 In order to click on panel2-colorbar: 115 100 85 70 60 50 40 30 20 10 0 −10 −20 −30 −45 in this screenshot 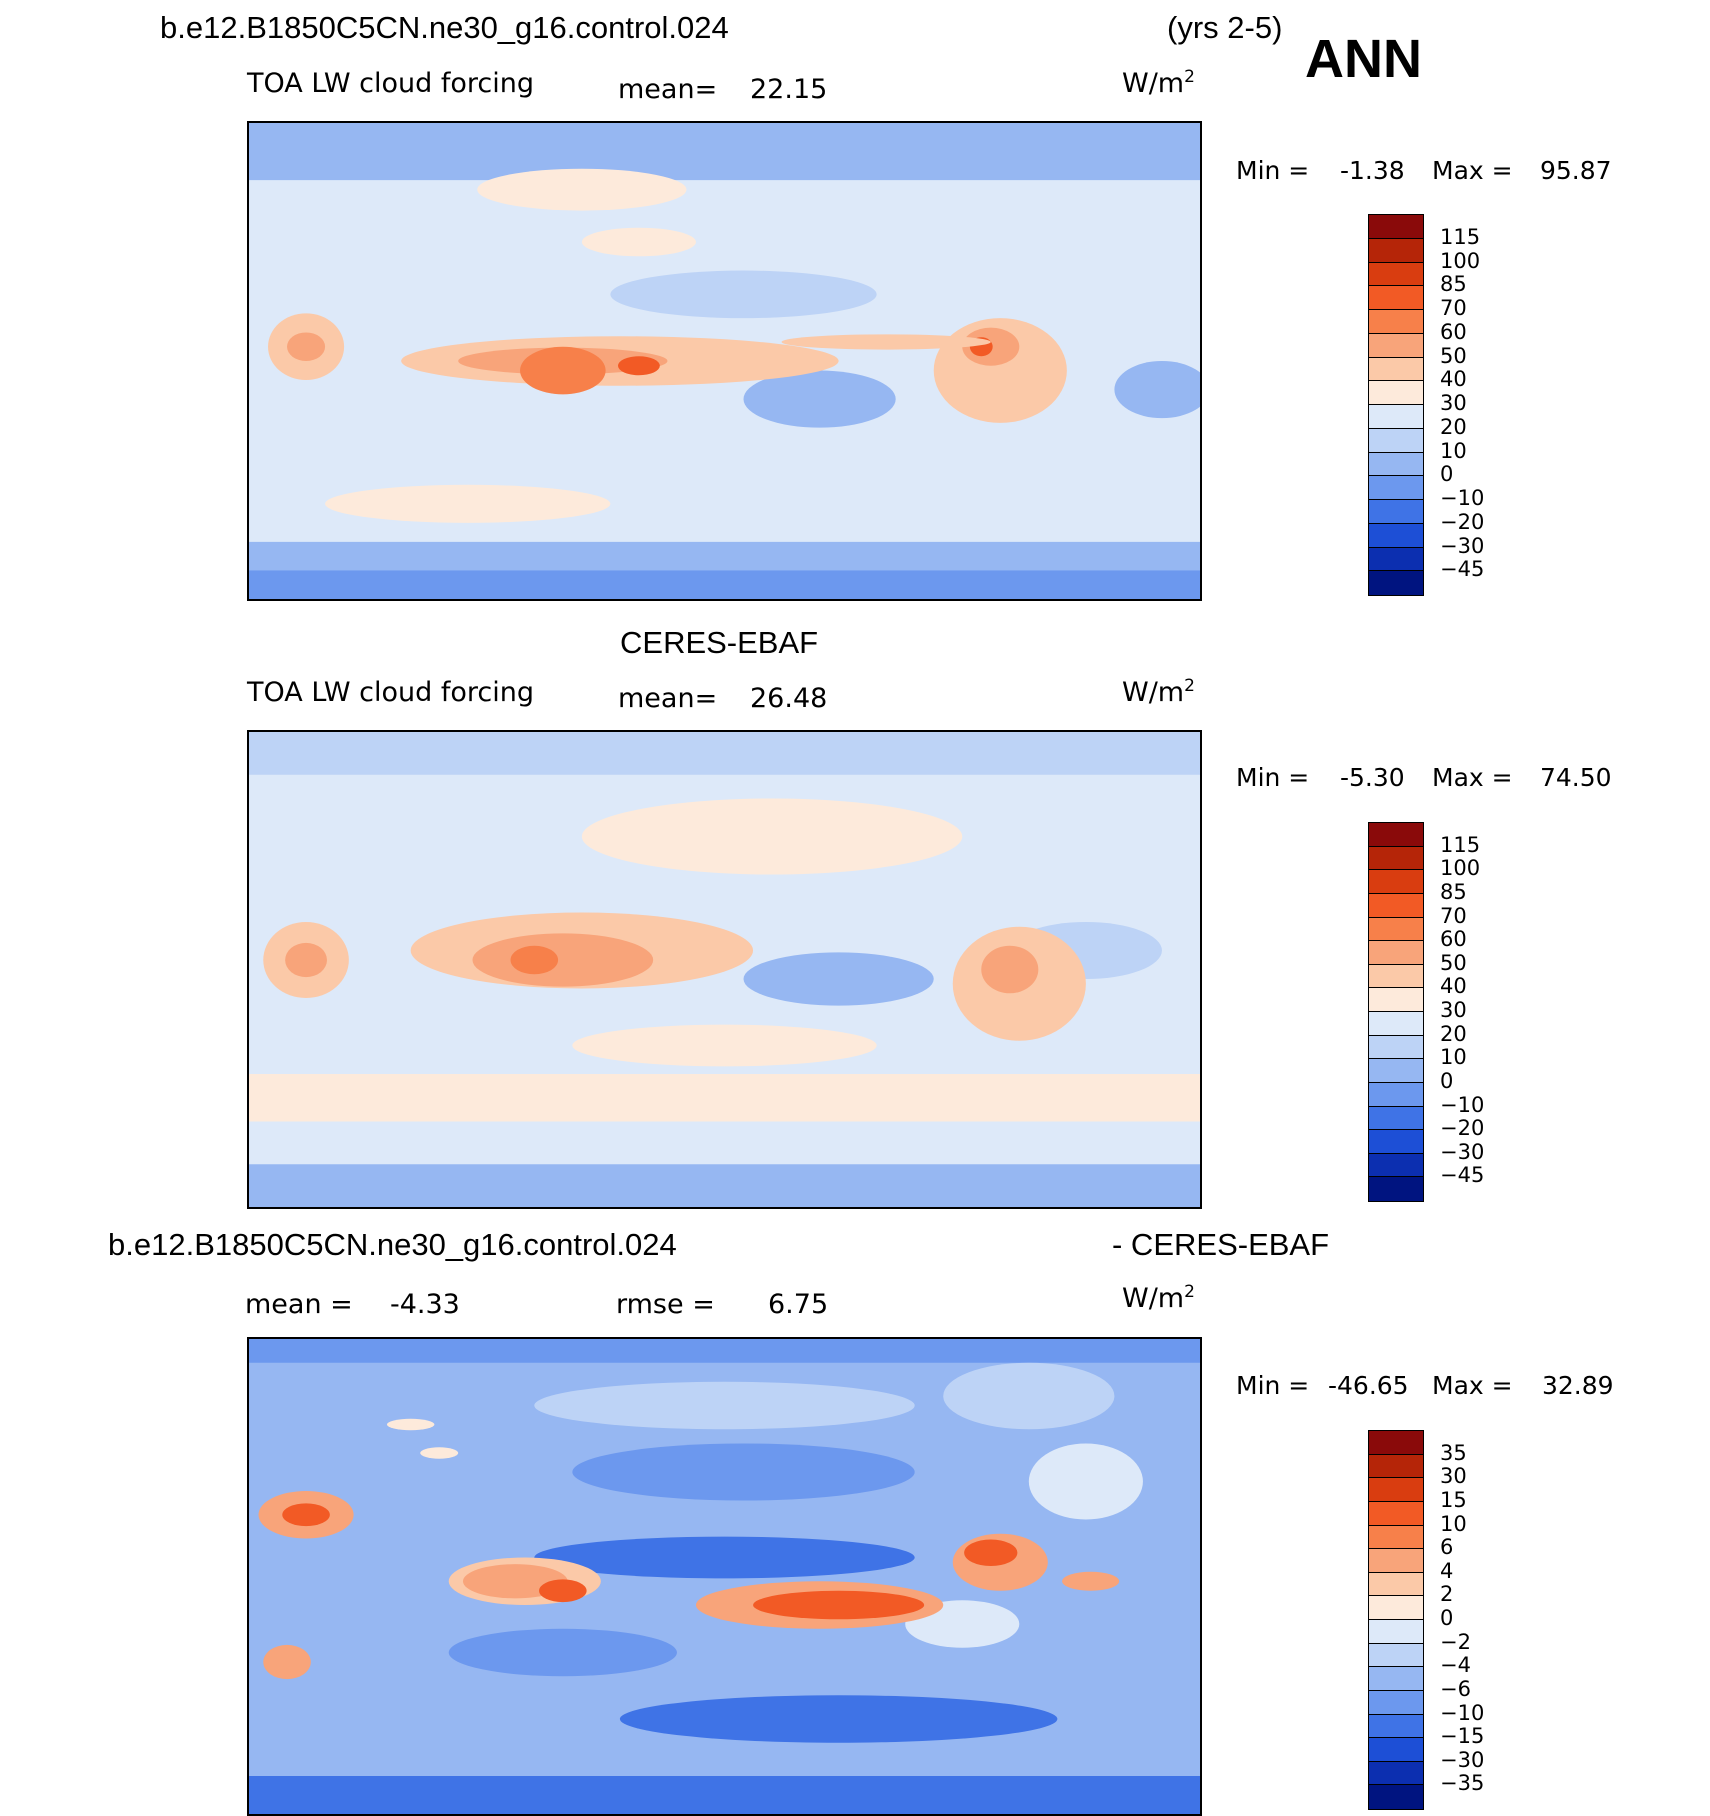, I will do `click(1443, 1012)`.